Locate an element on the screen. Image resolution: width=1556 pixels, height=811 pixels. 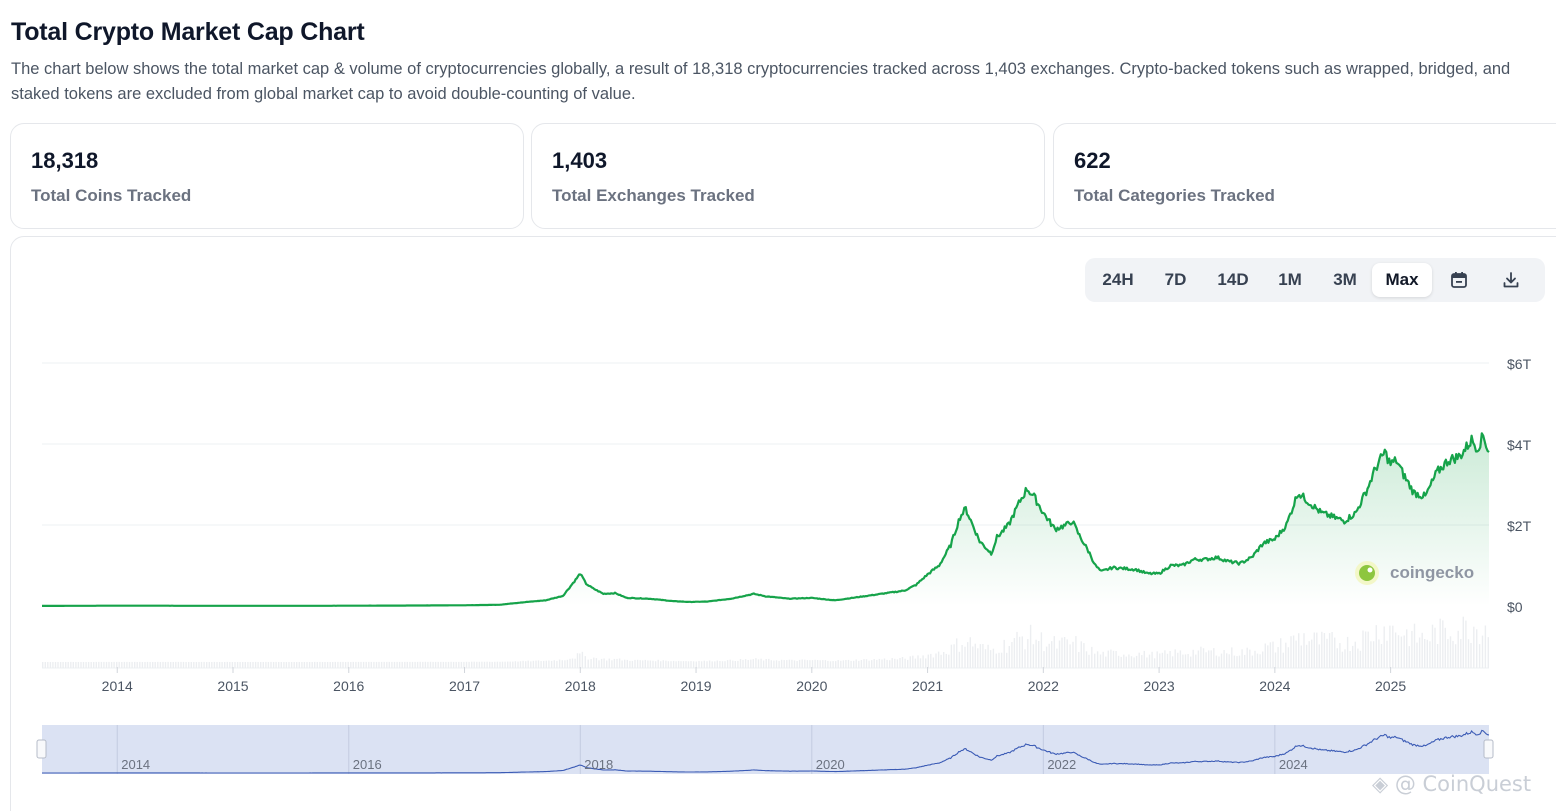
download-icon is located at coordinates (1511, 280).